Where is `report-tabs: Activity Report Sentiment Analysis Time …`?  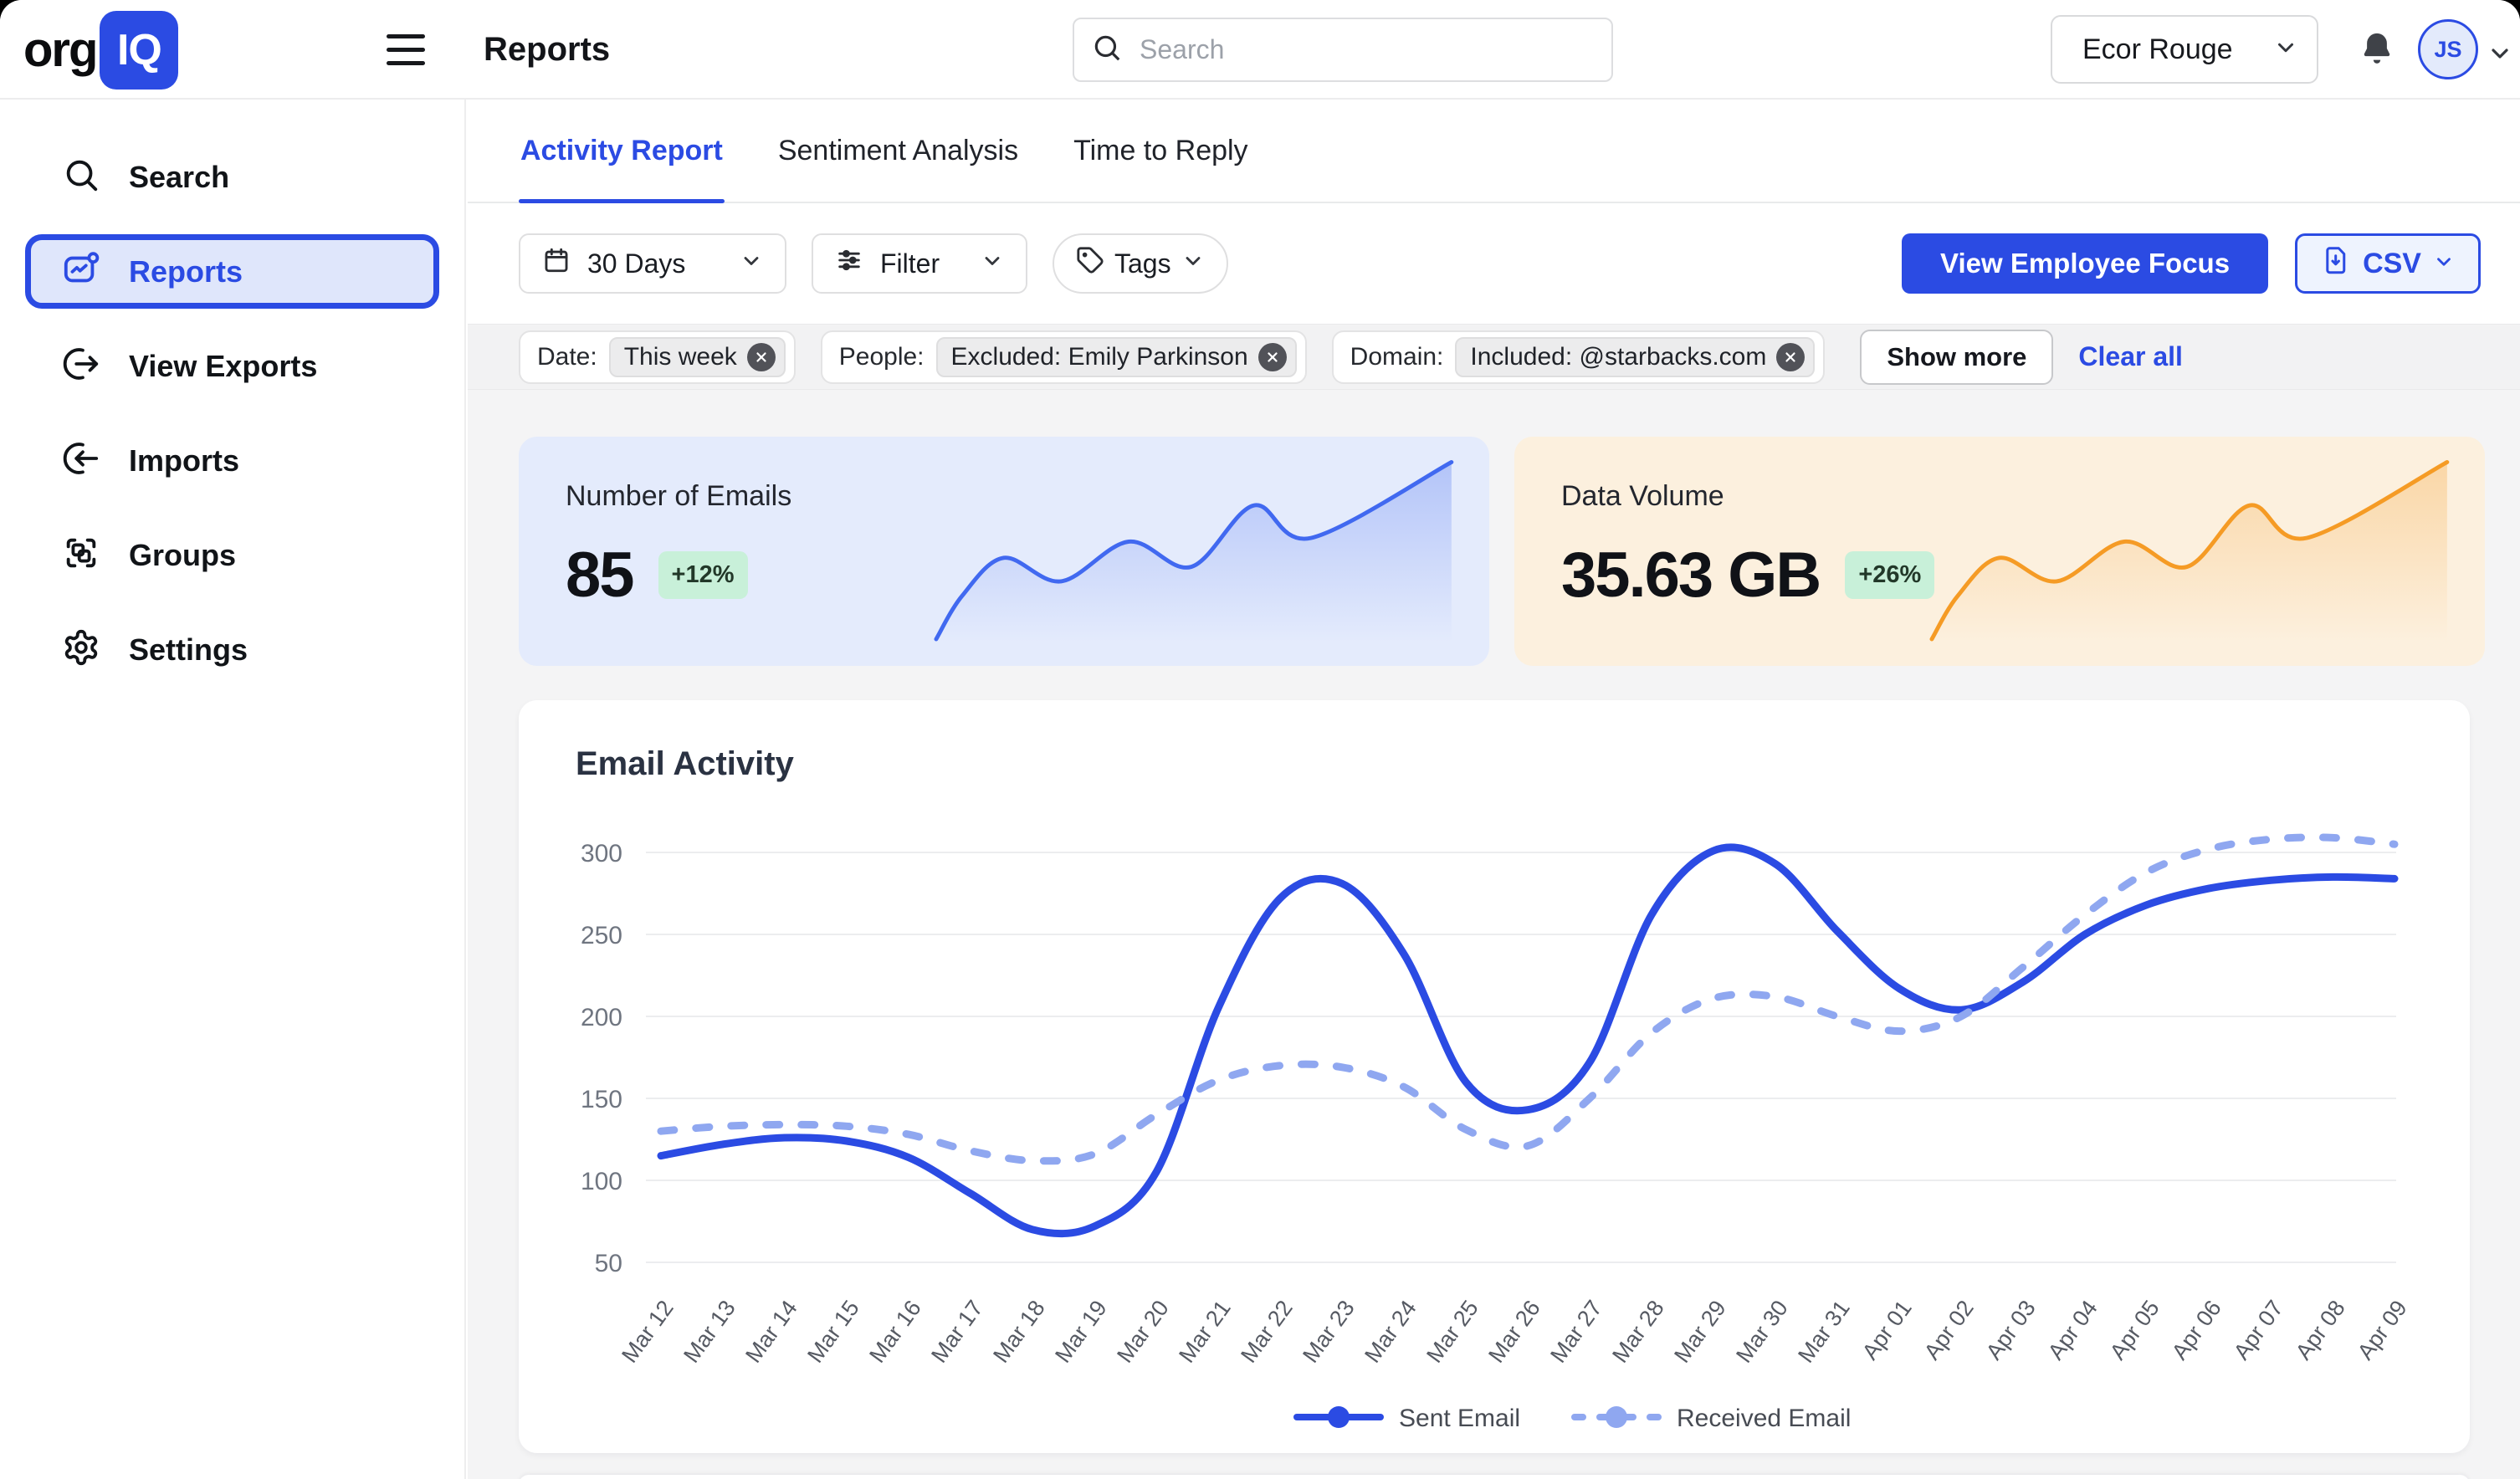
report-tabs: Activity Report Sentiment Analysis Time … is located at coordinates (1494, 152).